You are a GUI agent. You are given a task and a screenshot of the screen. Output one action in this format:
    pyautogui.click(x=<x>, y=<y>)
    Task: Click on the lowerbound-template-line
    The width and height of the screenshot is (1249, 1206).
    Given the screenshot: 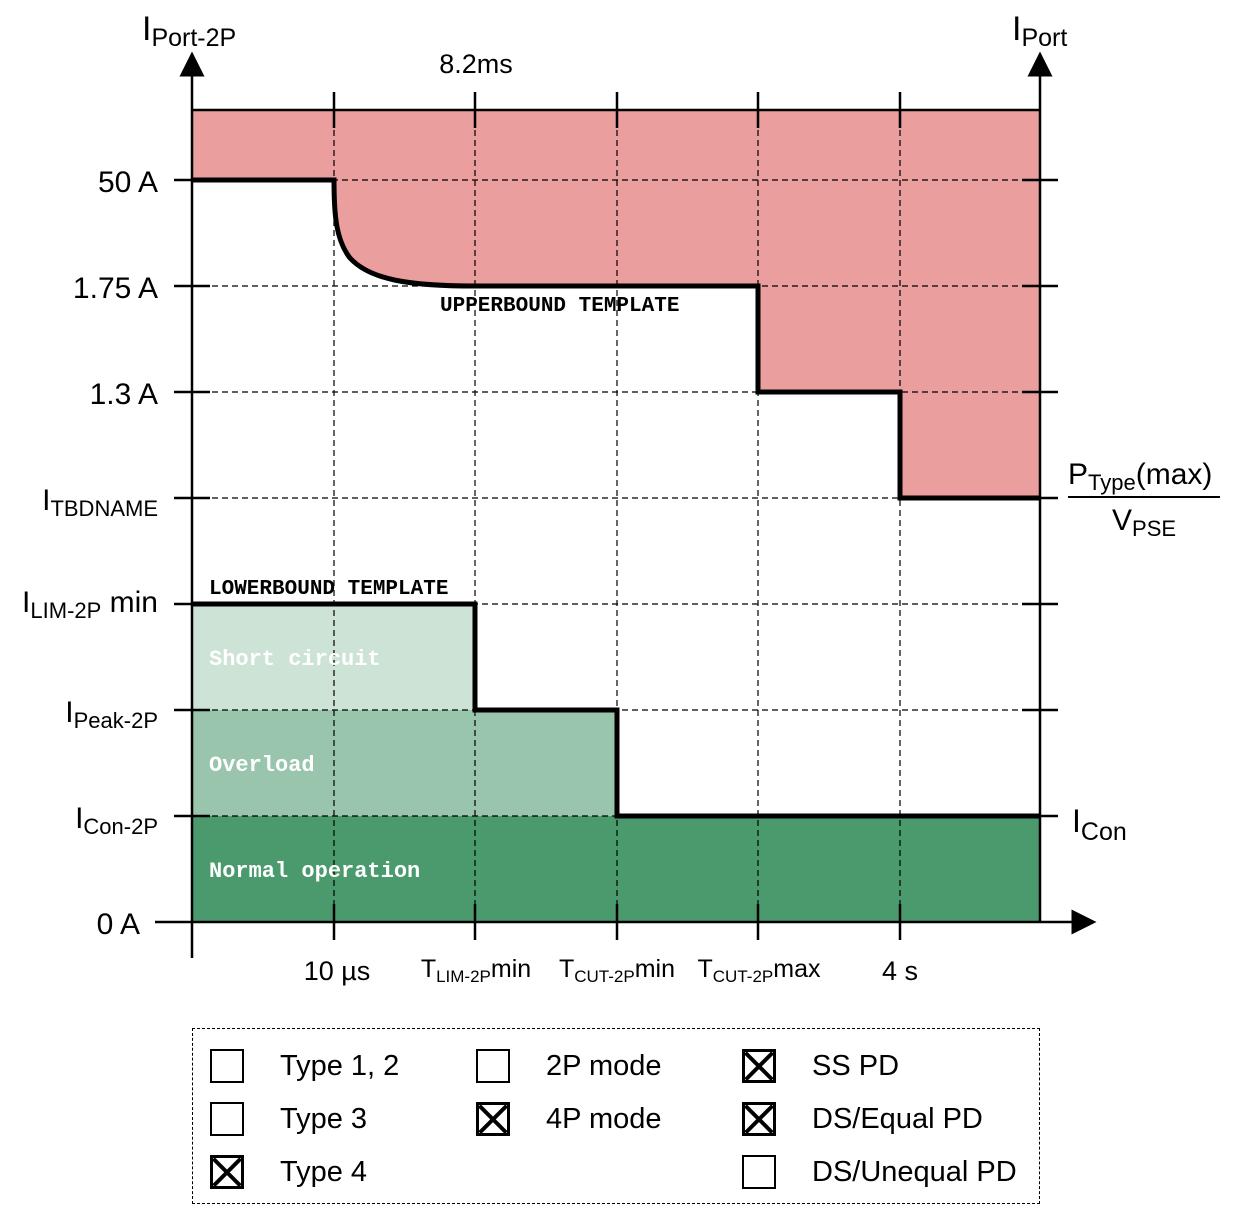 What is the action you would take?
    pyautogui.click(x=616, y=710)
    